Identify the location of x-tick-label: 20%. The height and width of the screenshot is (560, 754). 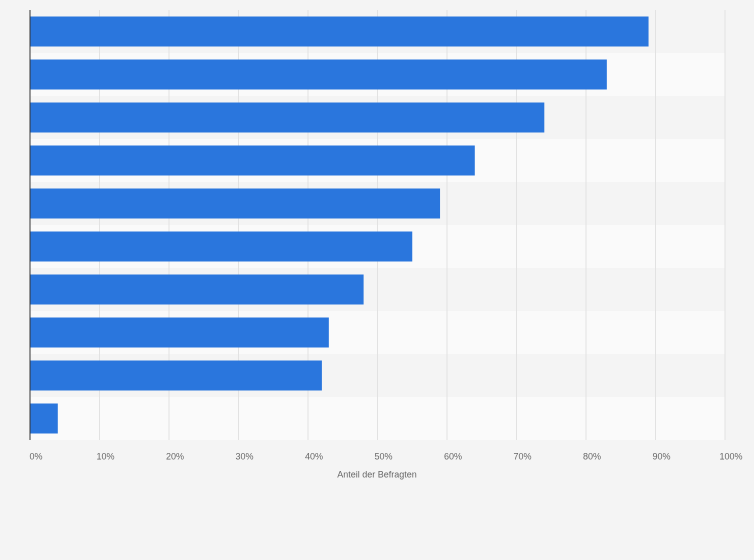
(175, 456).